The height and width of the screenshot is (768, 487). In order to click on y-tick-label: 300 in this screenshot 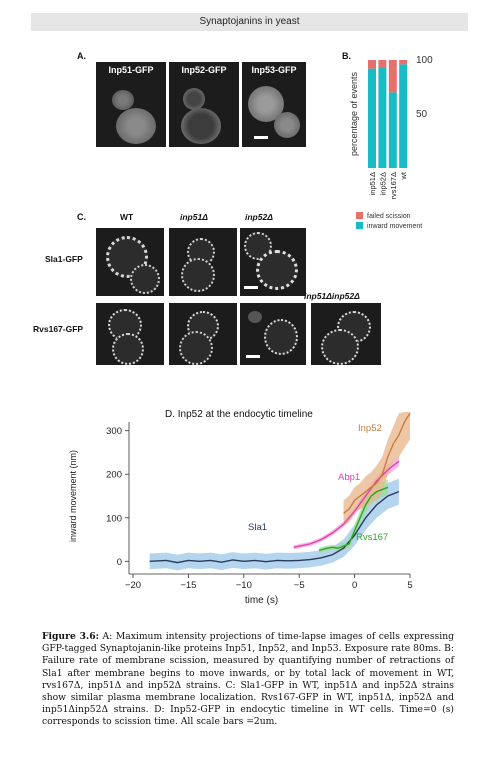, I will do `click(114, 431)`.